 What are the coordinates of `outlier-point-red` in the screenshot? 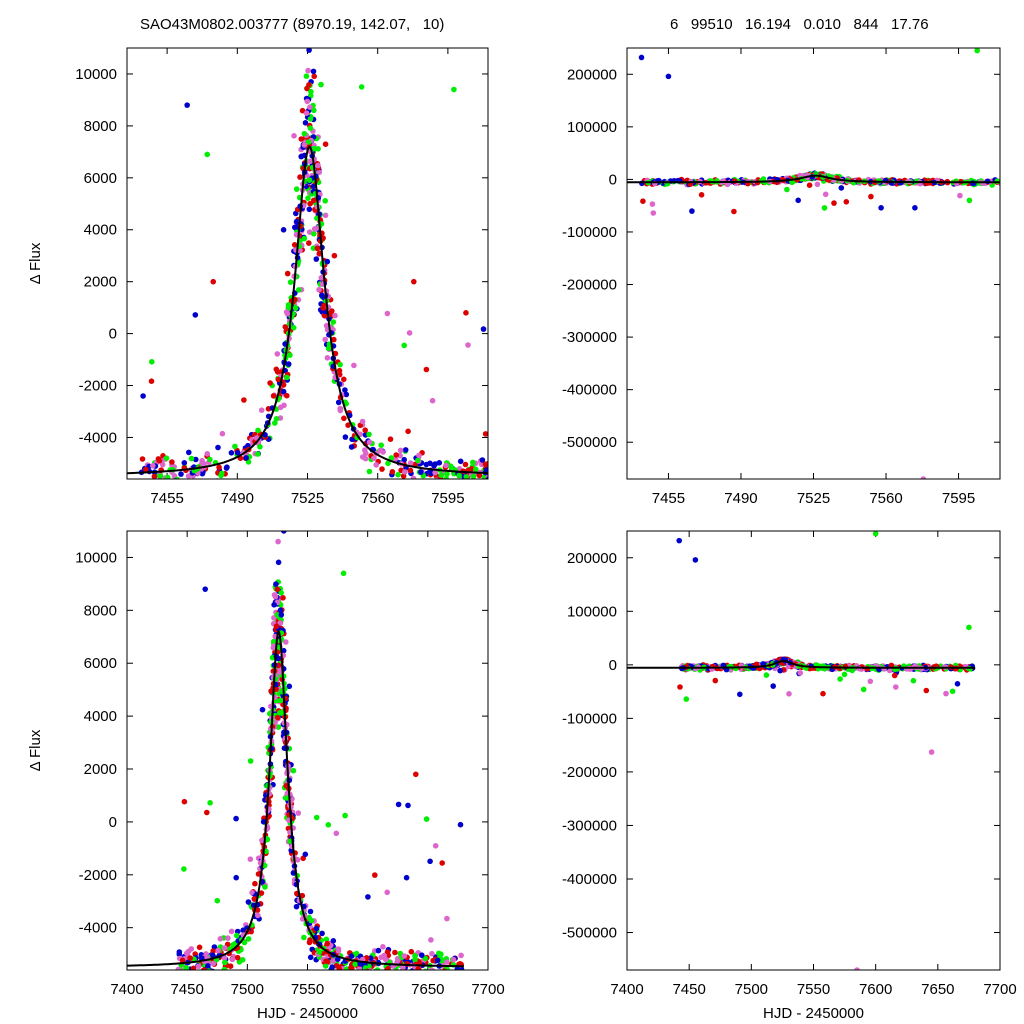 It's located at (416, 774).